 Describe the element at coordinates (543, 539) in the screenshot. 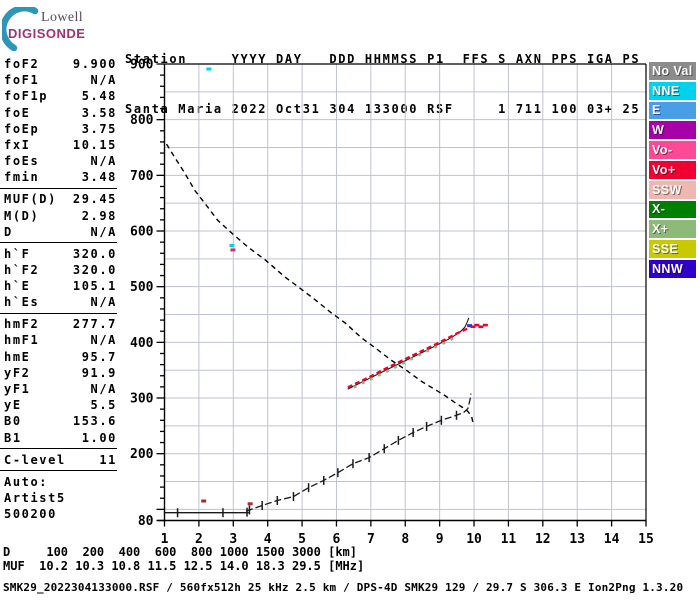

I see `x-tick-label: 12` at that location.